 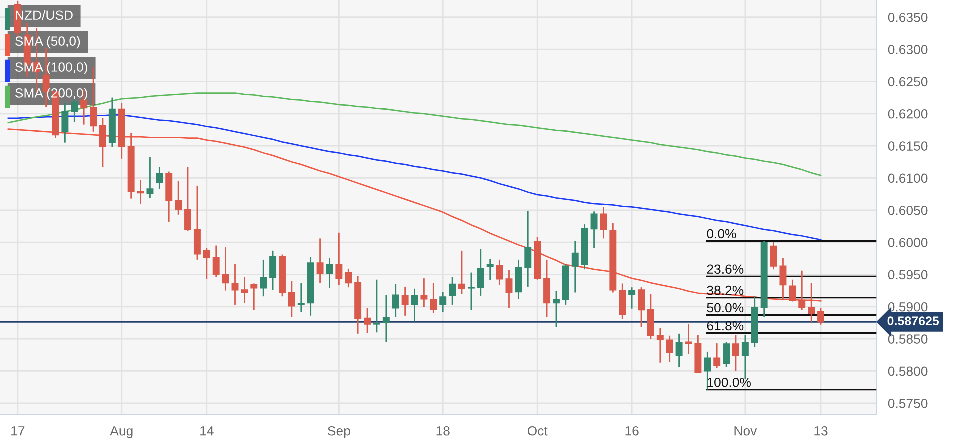 What do you see at coordinates (908, 307) in the screenshot?
I see `y-tick-label: 0.5900` at bounding box center [908, 307].